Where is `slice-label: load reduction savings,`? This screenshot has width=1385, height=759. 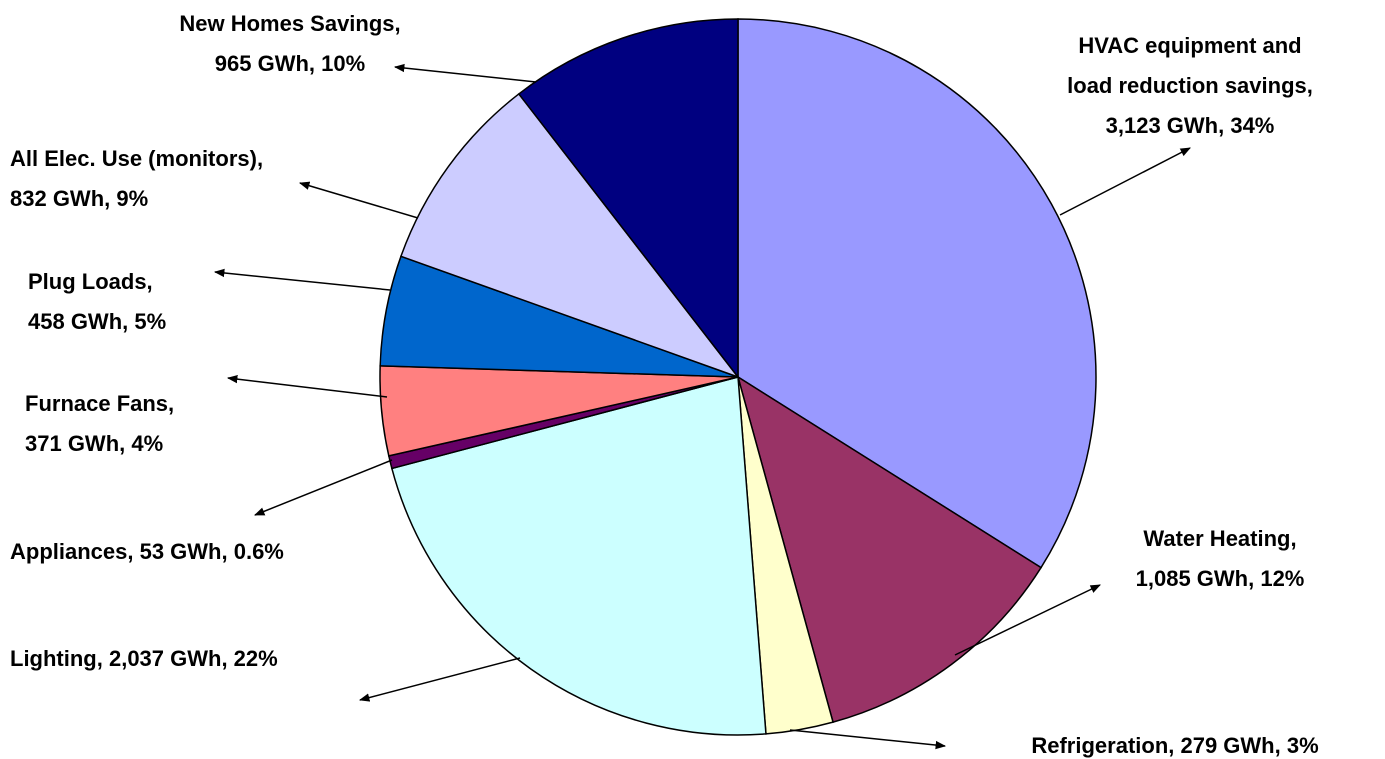 slice-label: load reduction savings, is located at coordinates (1190, 85).